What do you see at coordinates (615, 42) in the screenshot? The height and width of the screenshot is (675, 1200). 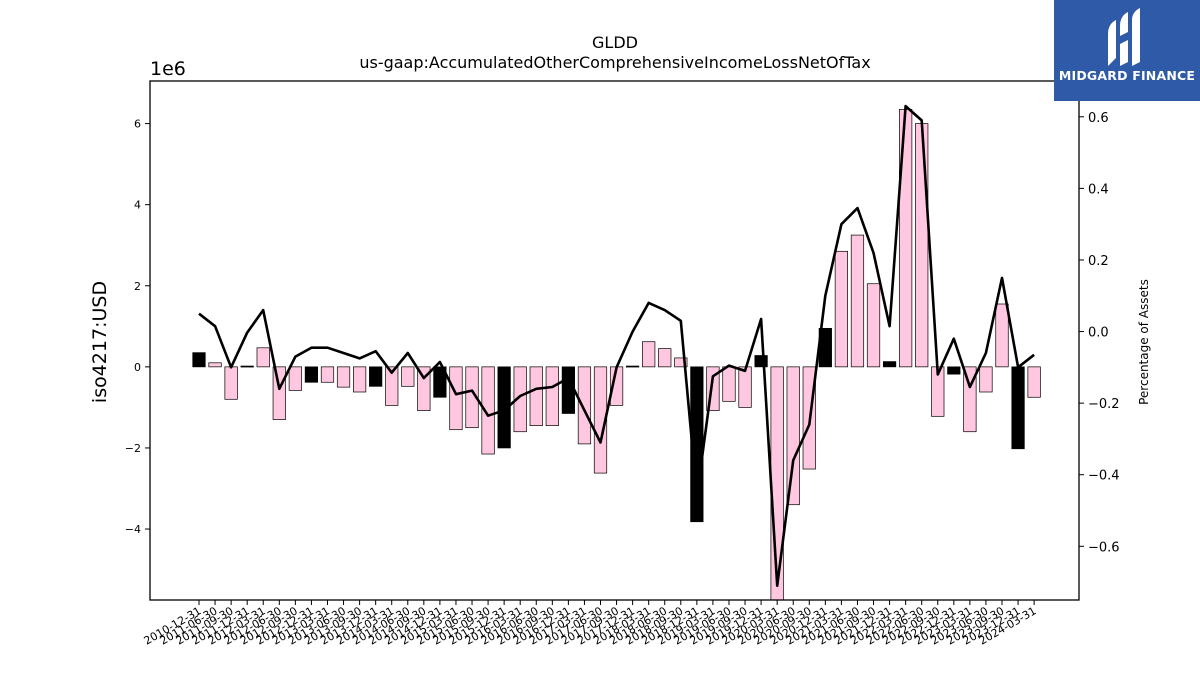 I see `chart-title: GLDD` at bounding box center [615, 42].